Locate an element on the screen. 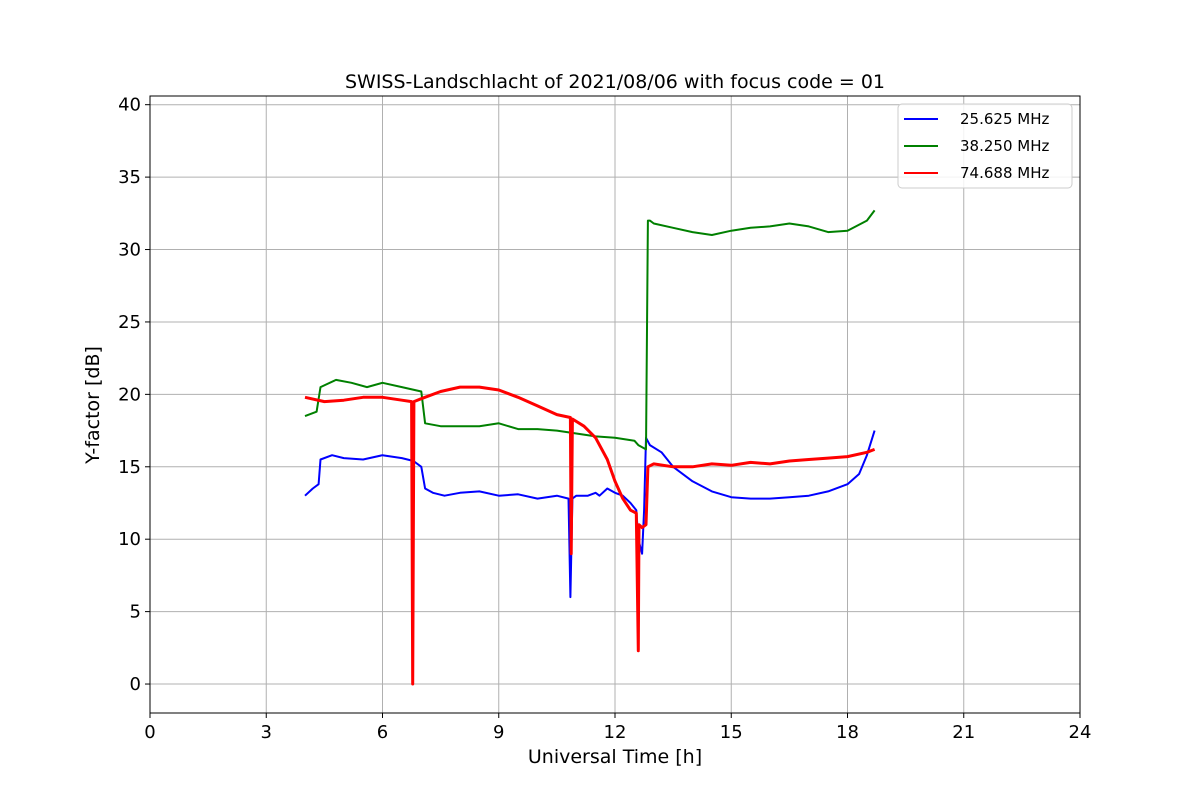 This screenshot has width=1200, height=800. x-tick-label: 6 is located at coordinates (382, 732).